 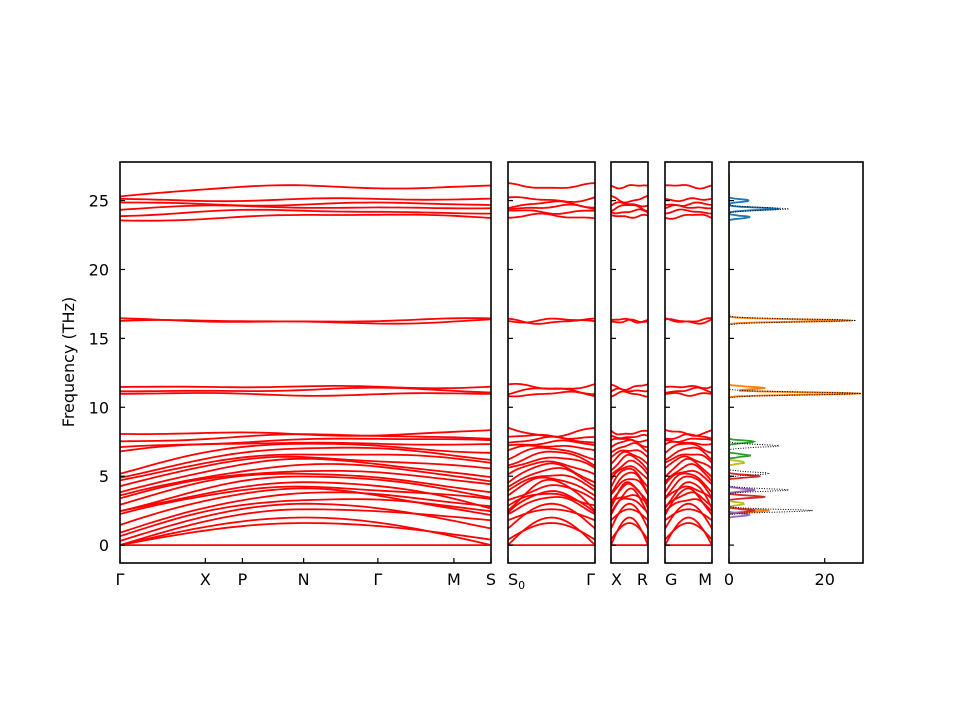 What do you see at coordinates (516, 581) in the screenshot?
I see `x-tick-label: S0` at bounding box center [516, 581].